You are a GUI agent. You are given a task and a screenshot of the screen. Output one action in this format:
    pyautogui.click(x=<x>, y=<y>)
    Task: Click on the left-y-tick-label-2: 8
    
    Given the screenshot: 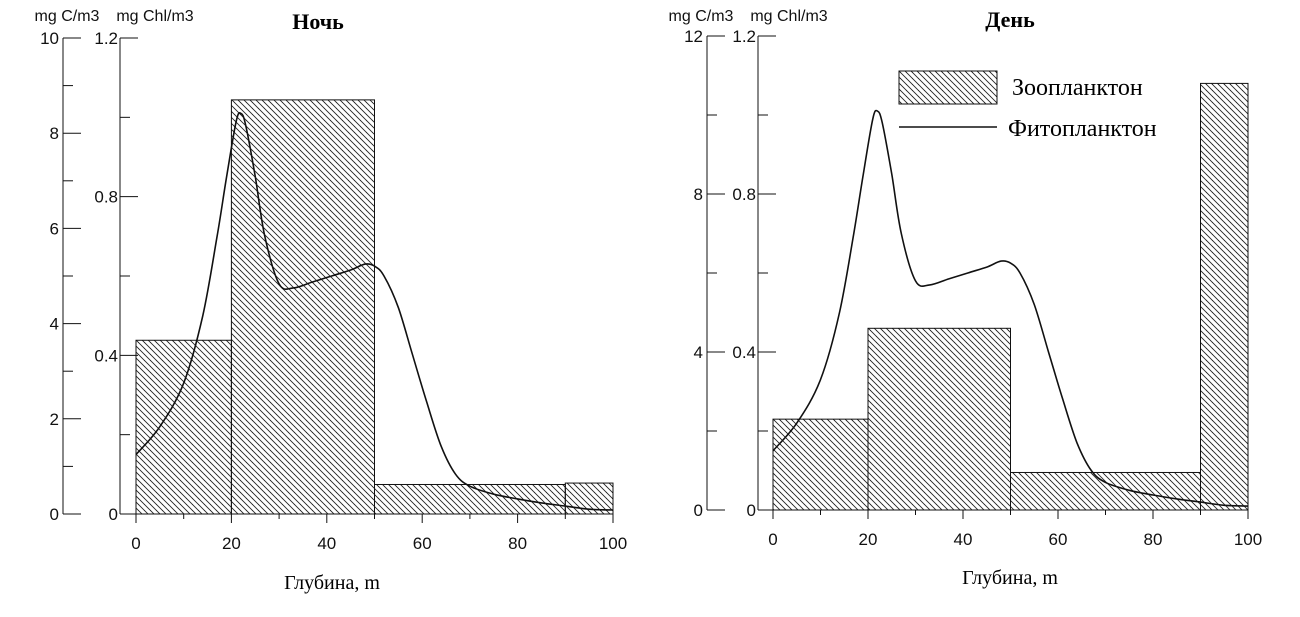 What is the action you would take?
    pyautogui.click(x=698, y=194)
    